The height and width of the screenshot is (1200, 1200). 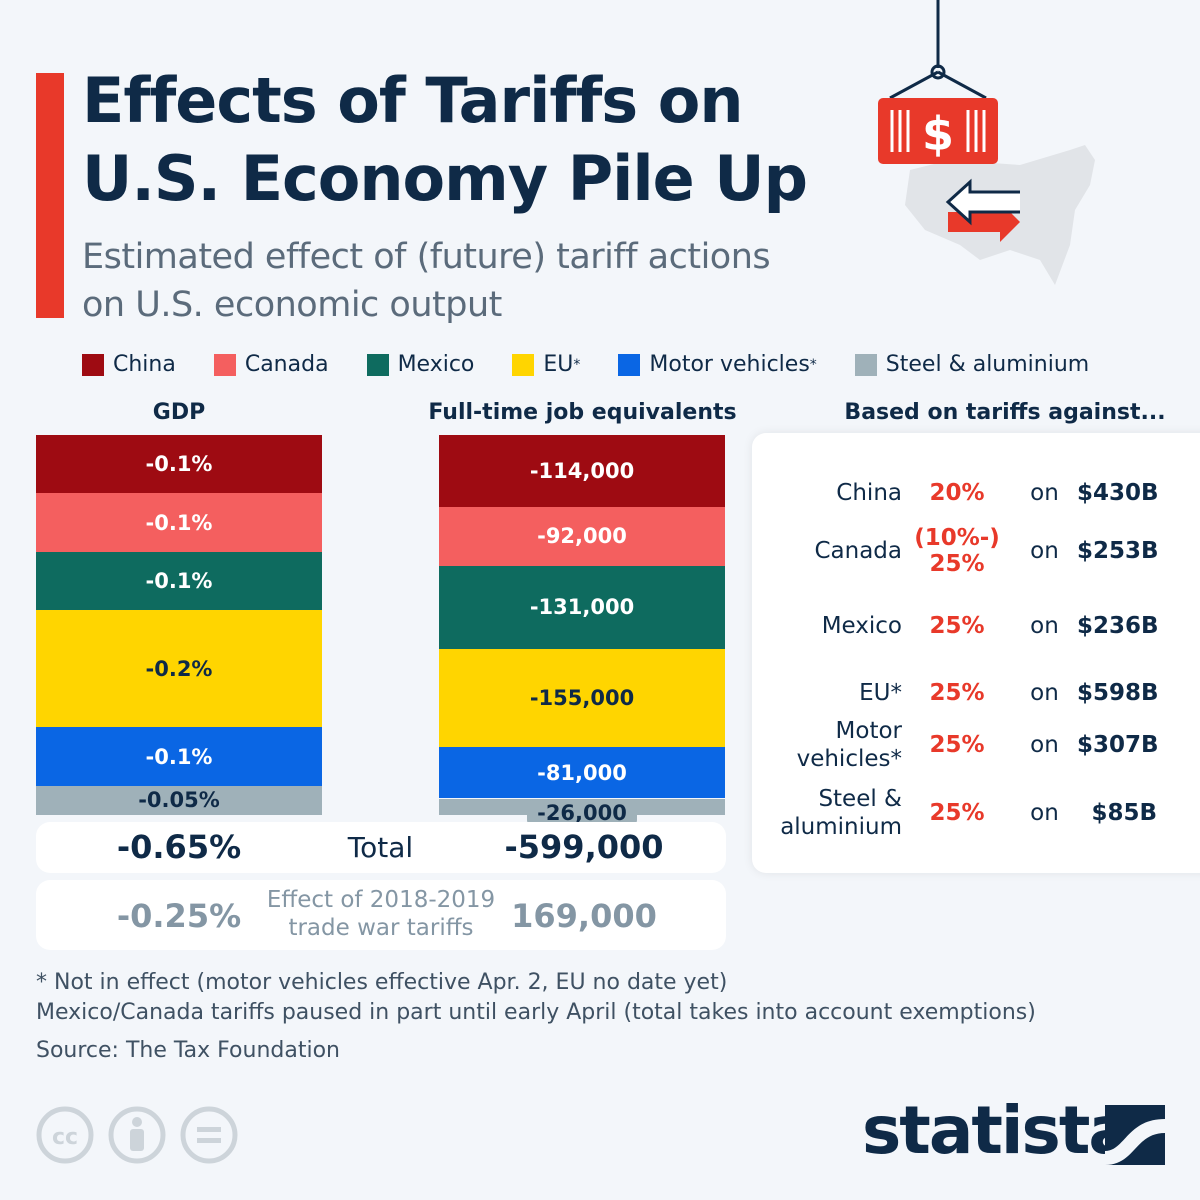 I want to click on legend-label: Canada, so click(x=286, y=364).